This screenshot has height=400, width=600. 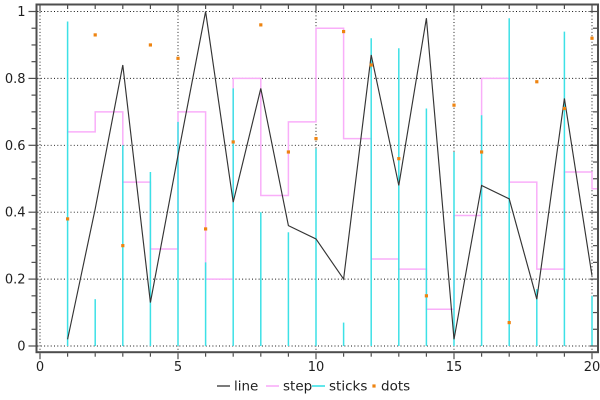 I want to click on legend-label-sticks: sticks, so click(x=348, y=387).